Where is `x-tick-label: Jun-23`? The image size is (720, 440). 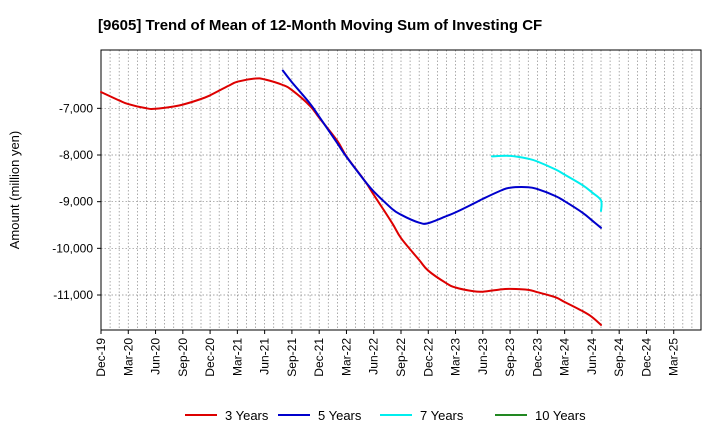
x-tick-label: Jun-23 is located at coordinates (483, 356).